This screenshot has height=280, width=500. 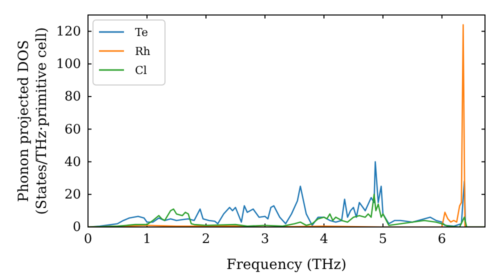 What do you see at coordinates (68, 32) in the screenshot?
I see `y-tick-label: 120` at bounding box center [68, 32].